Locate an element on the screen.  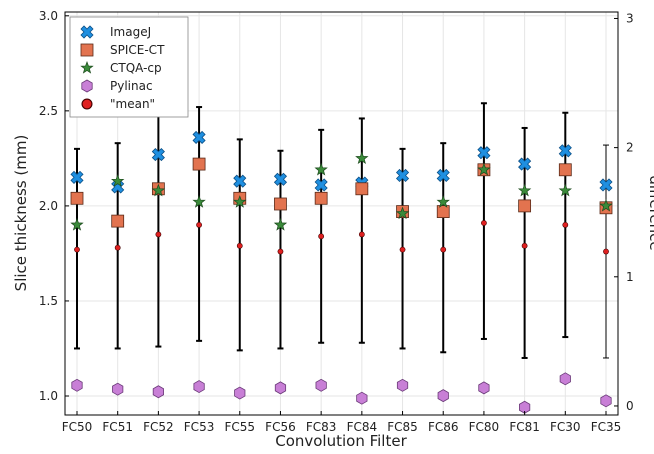
legend-marker-ctqa-cp is located at coordinates (87, 67).